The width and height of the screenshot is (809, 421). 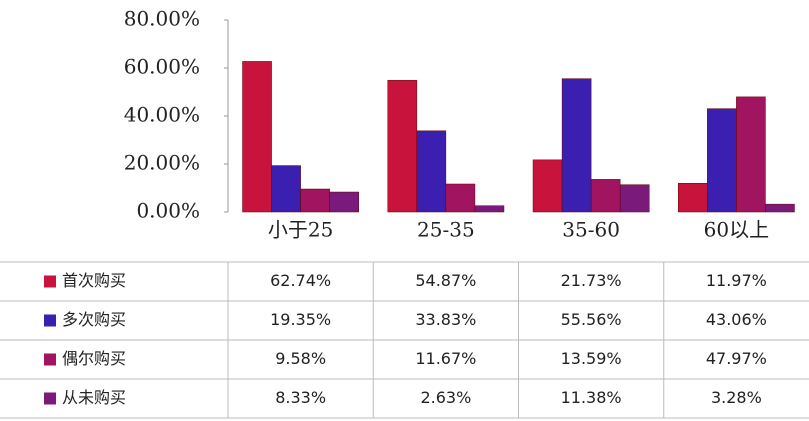 What do you see at coordinates (591, 397) in the screenshot?
I see `table-value: 11.38%` at bounding box center [591, 397].